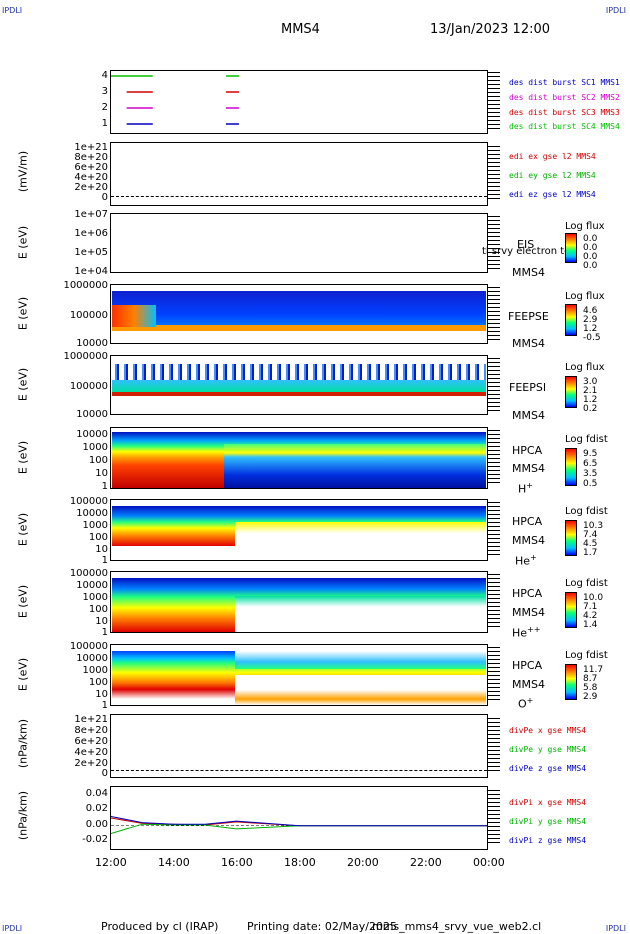 The image size is (630, 934). I want to click on hpca-he-cbar-tick: 4.5, so click(590, 544).